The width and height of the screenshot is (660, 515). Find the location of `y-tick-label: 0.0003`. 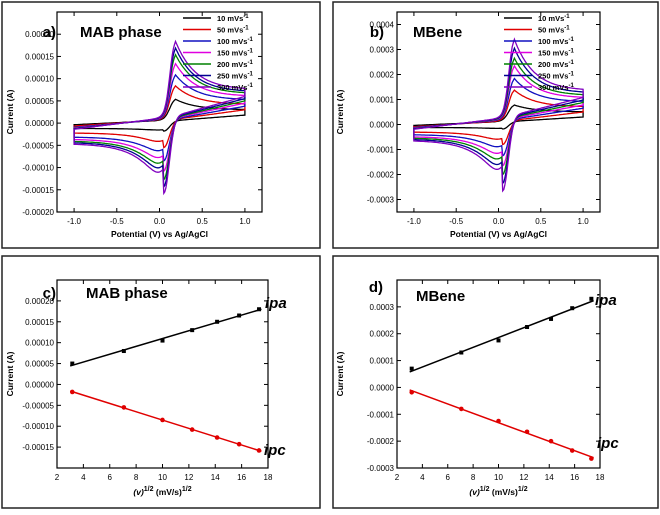

y-tick-label: 0.0003 is located at coordinates (382, 307).